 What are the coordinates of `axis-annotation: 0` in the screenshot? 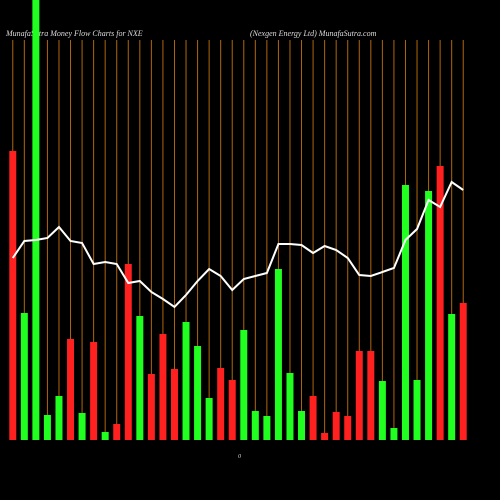 It's located at (239, 457).